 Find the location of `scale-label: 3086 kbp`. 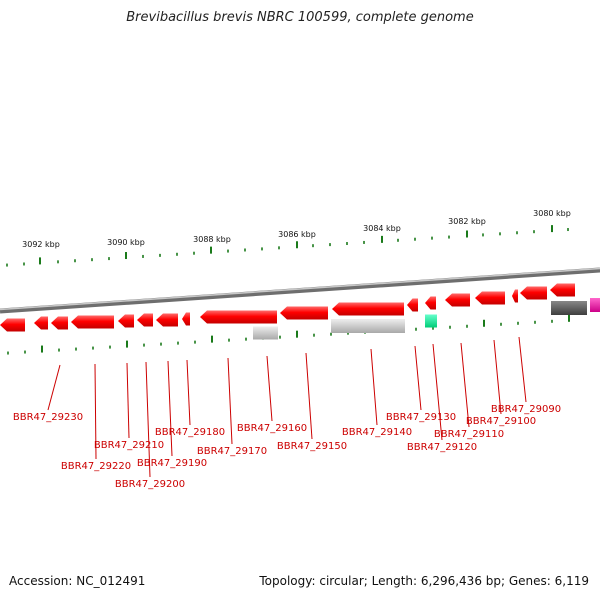

scale-label: 3086 kbp is located at coordinates (297, 234).